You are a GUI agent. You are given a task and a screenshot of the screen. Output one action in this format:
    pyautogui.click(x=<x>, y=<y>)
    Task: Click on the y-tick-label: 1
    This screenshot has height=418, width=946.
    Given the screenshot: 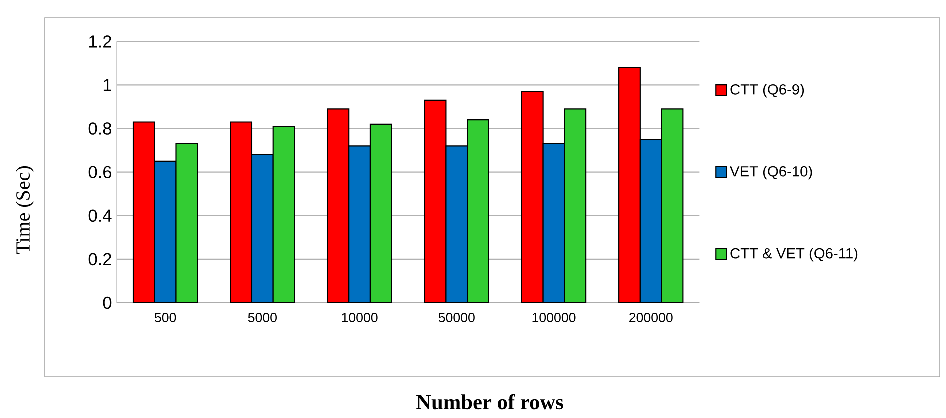 What is the action you would take?
    pyautogui.click(x=108, y=85)
    